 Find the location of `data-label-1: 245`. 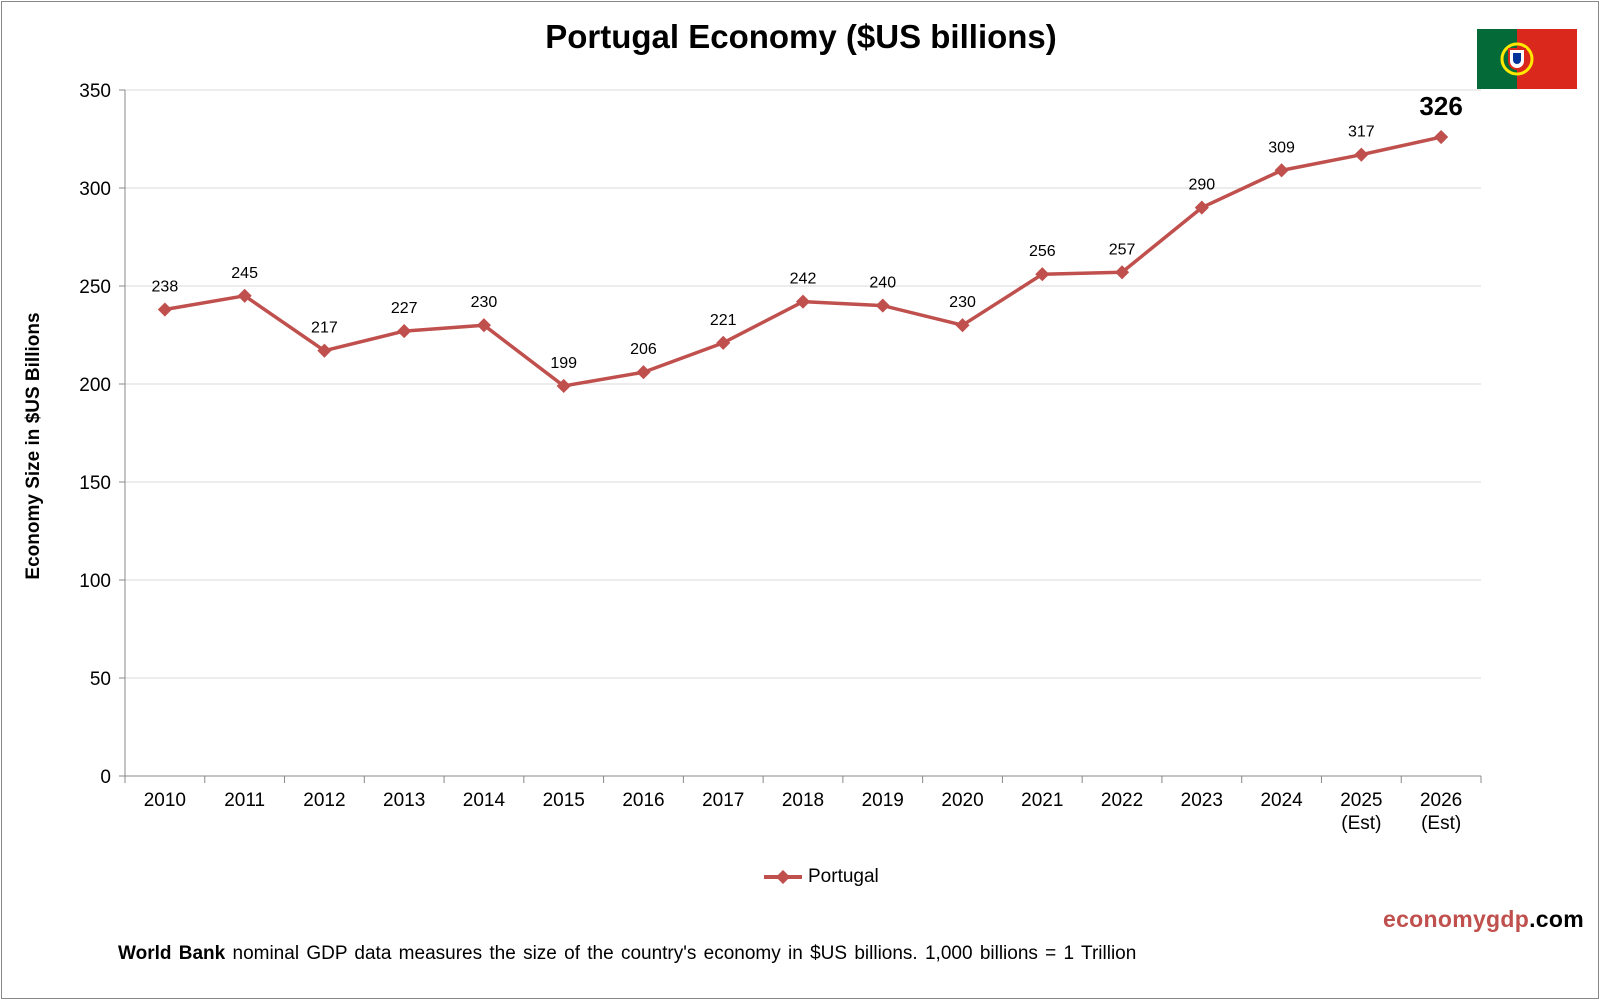

data-label-1: 245 is located at coordinates (244, 273).